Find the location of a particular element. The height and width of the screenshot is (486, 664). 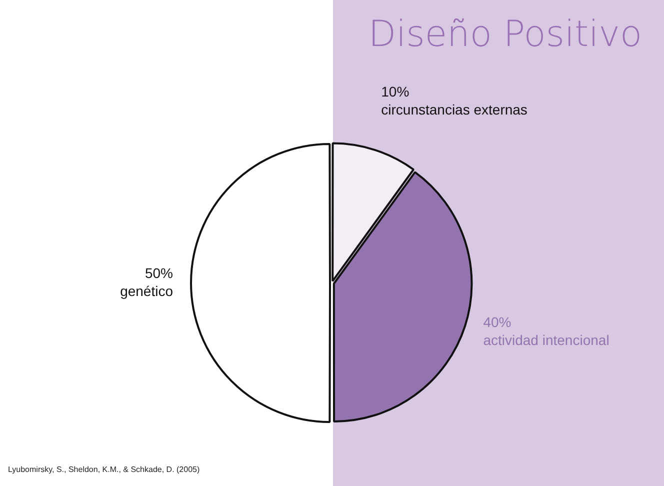

data-label: 10% is located at coordinates (395, 92).